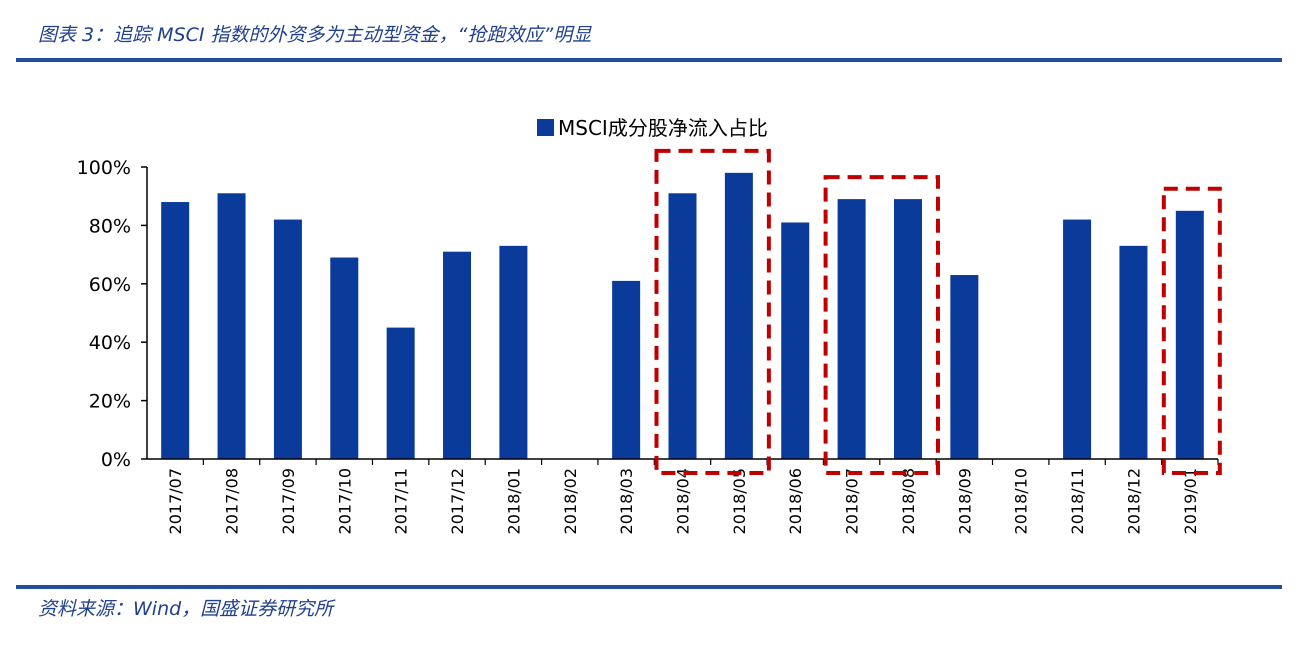 The width and height of the screenshot is (1306, 646). I want to click on source-note: 资料来源：Wind，国盛证券研究所, so click(186, 609).